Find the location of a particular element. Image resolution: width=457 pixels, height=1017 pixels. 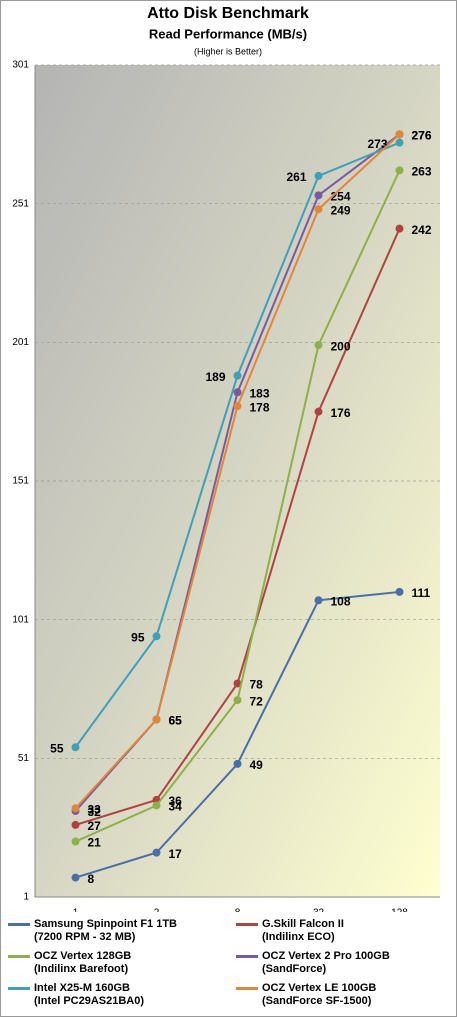

x-tick-label: 128 is located at coordinates (399, 910).